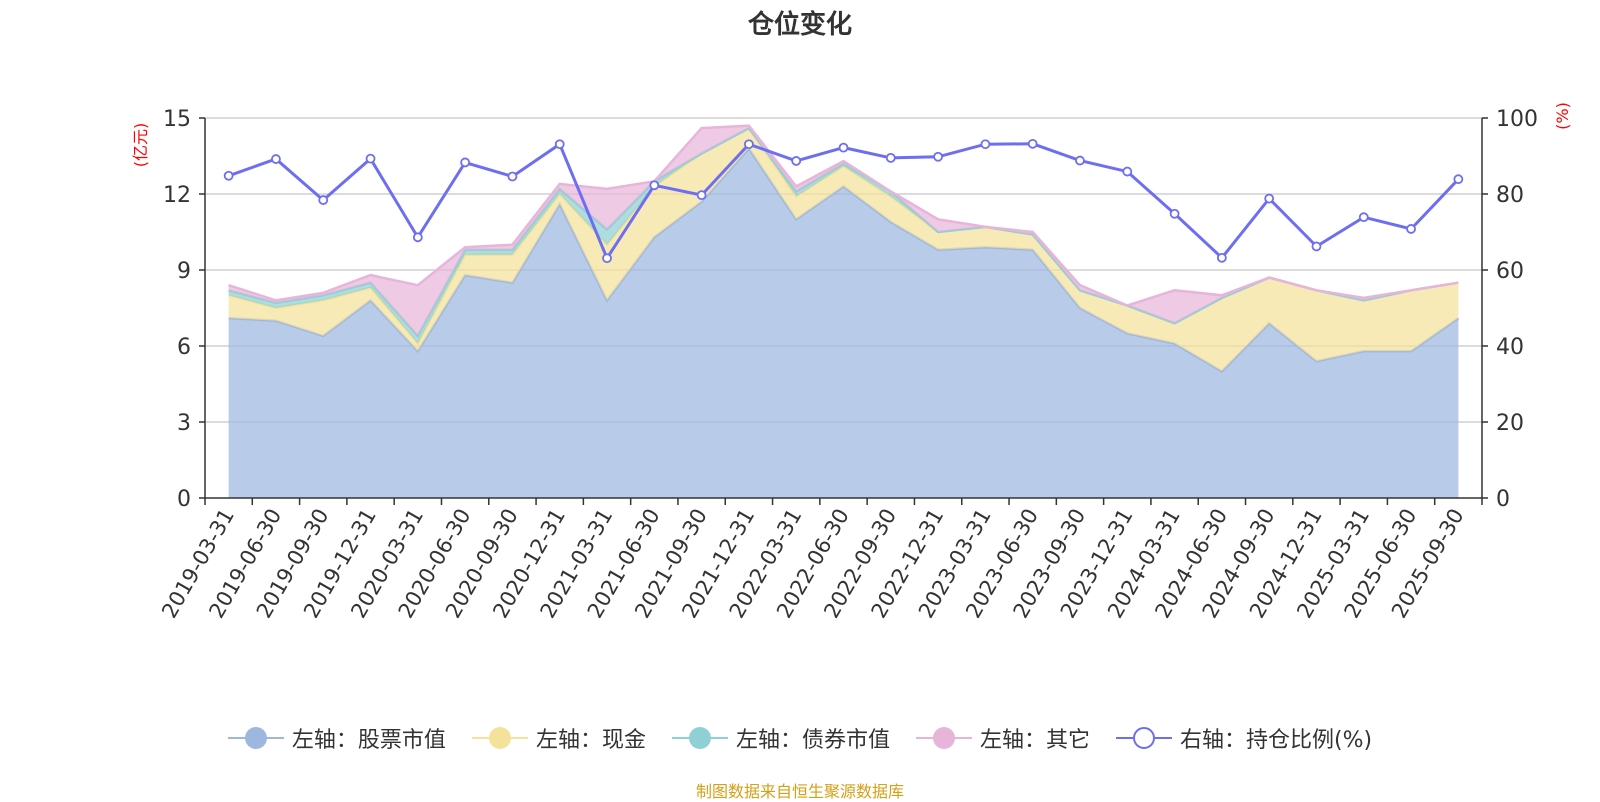 The height and width of the screenshot is (802, 1600). What do you see at coordinates (1562, 116) in the screenshot?
I see `right-axis-unit: (%)` at bounding box center [1562, 116].